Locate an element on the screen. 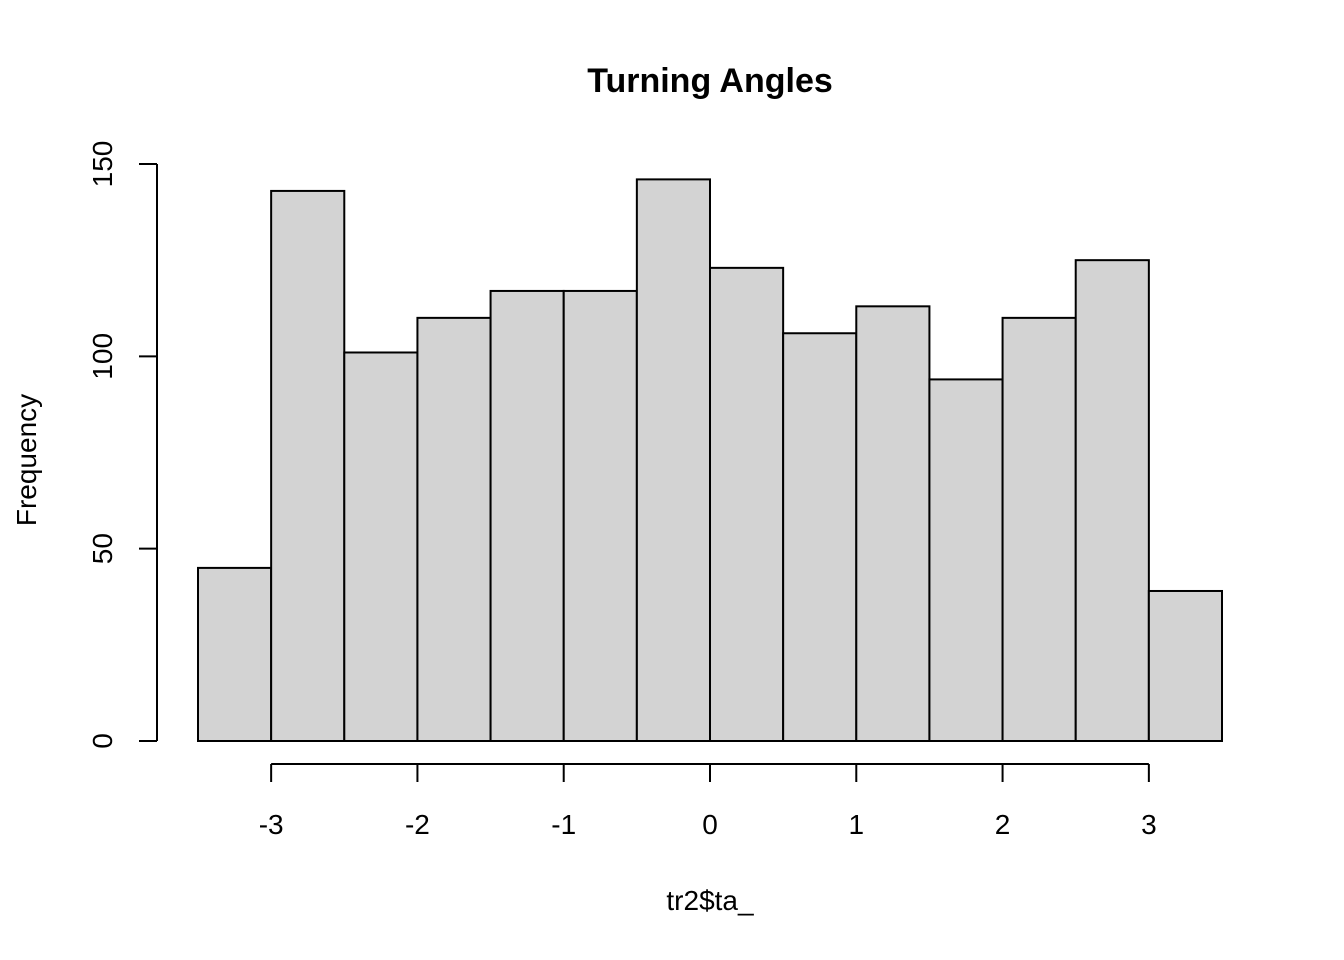  x-tick-label: -2 is located at coordinates (417, 824).